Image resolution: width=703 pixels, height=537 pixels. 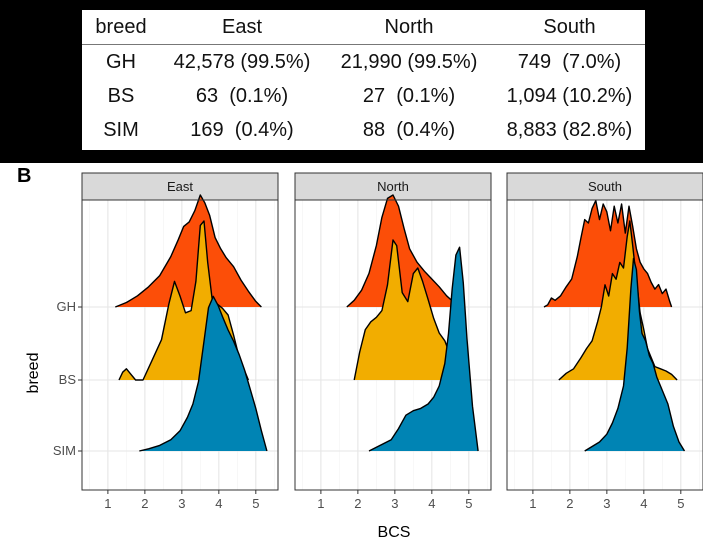 I want to click on panel-label: B, so click(x=24, y=176).